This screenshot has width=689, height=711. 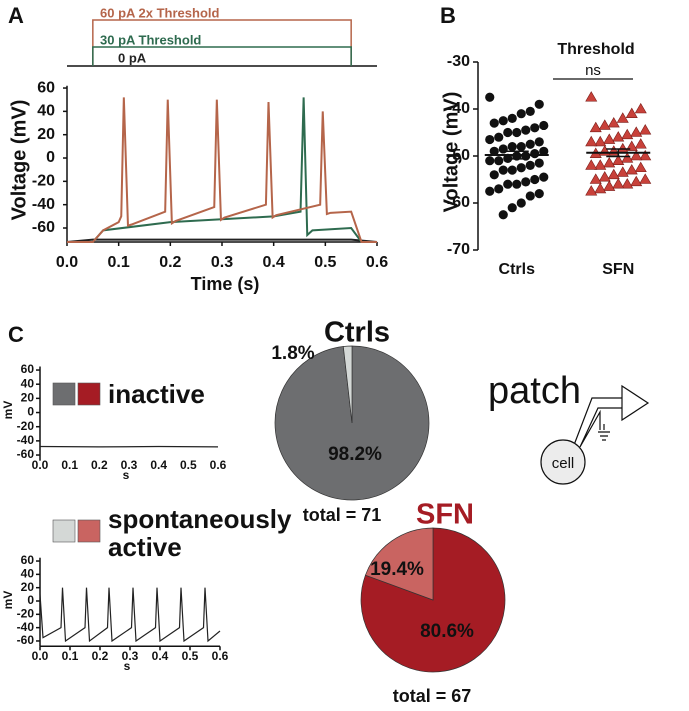 I want to click on chart-note: total = 71, so click(x=342, y=515).